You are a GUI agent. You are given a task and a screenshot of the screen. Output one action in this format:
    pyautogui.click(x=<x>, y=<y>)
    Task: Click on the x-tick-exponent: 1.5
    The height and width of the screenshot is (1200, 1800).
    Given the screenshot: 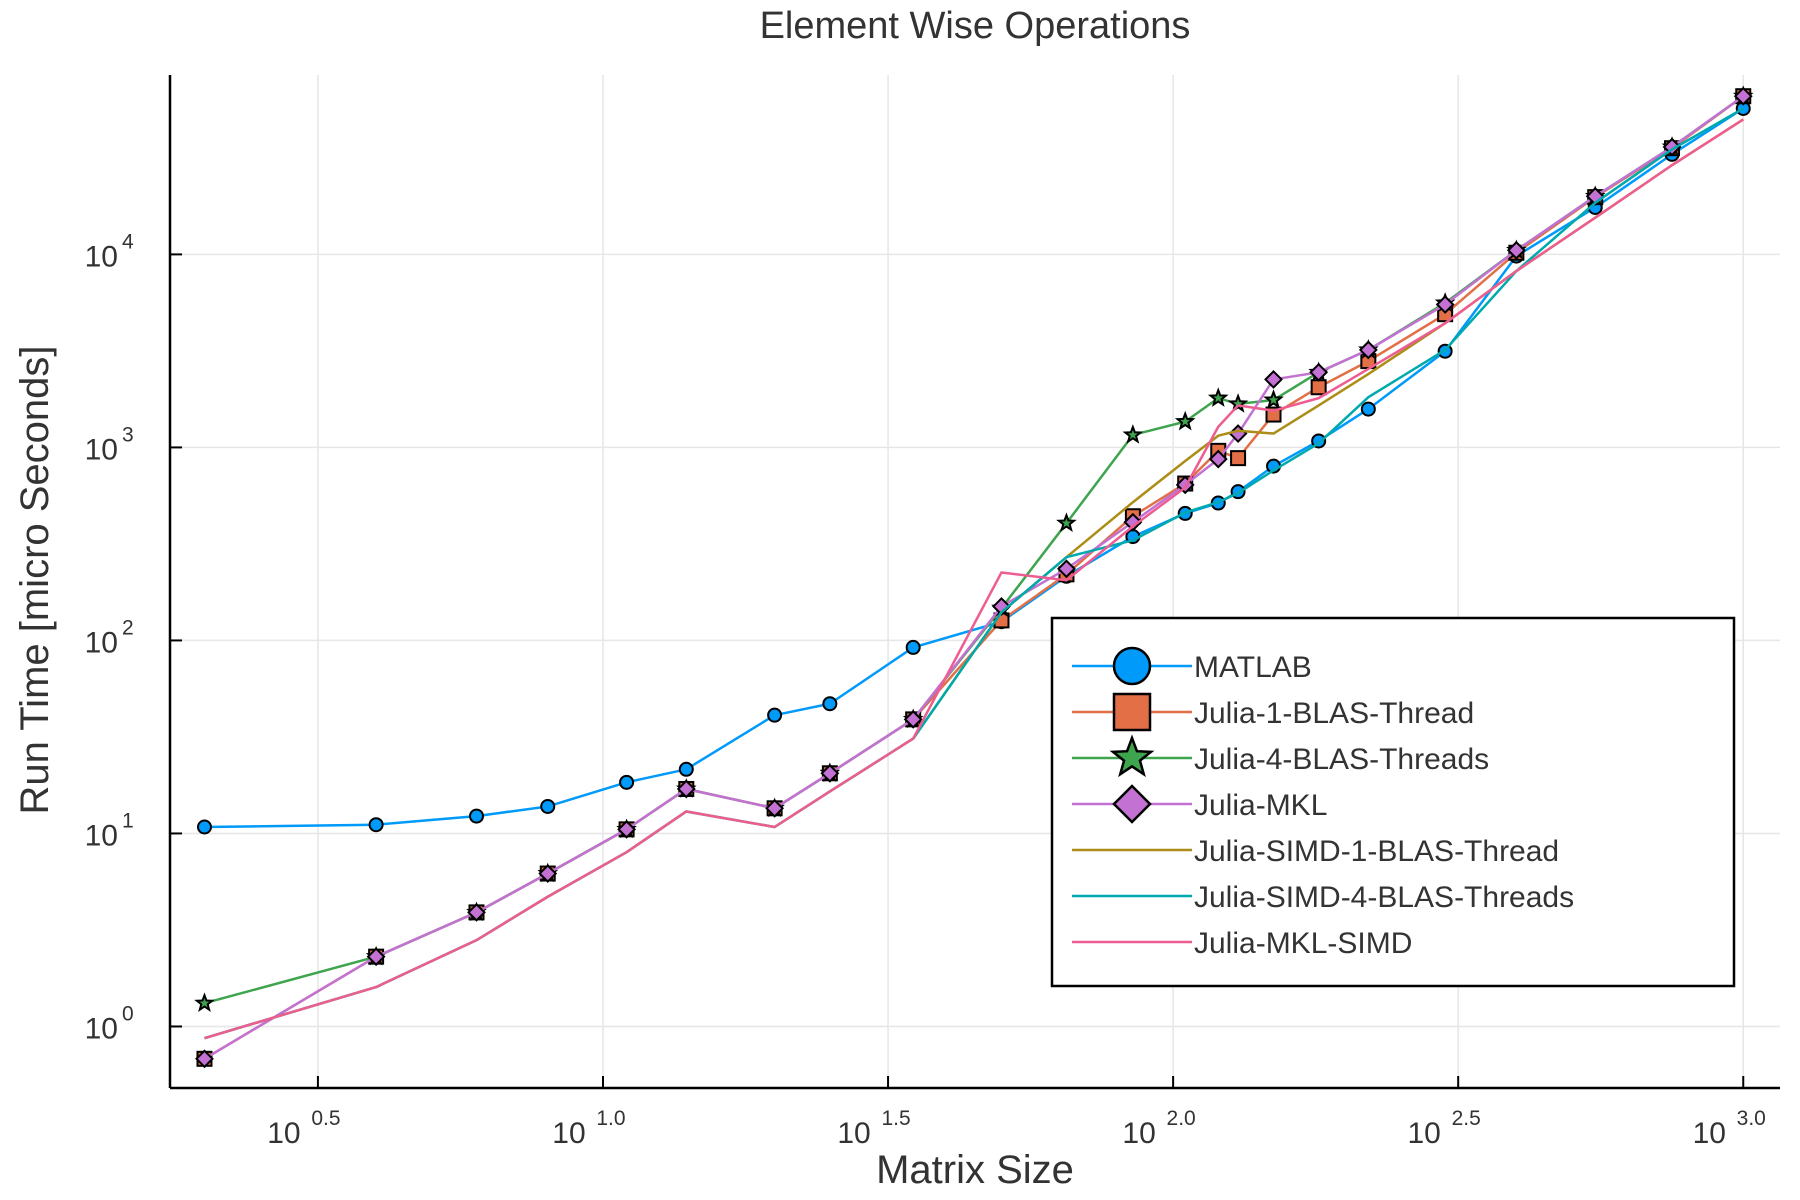 What is the action you would take?
    pyautogui.click(x=895, y=1118)
    